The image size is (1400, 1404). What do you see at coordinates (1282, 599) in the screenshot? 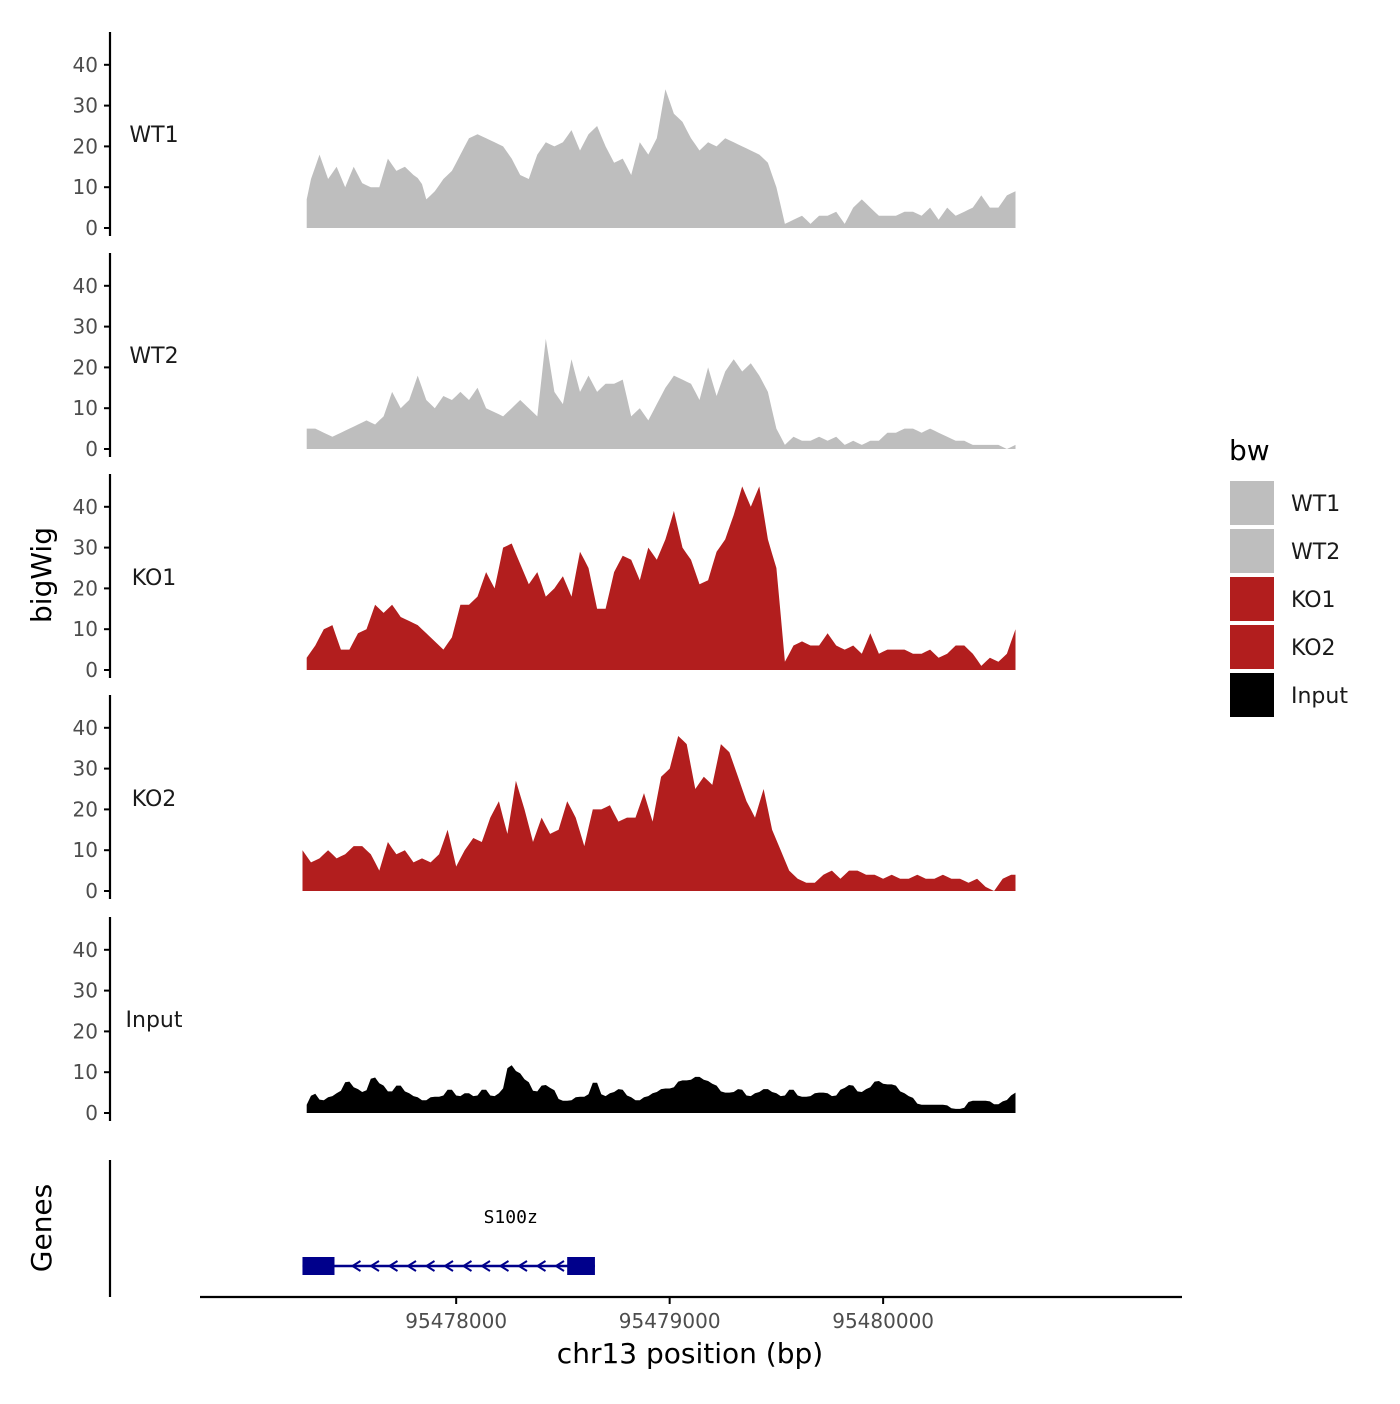
I see `legend-item-ko1: KO1` at bounding box center [1282, 599].